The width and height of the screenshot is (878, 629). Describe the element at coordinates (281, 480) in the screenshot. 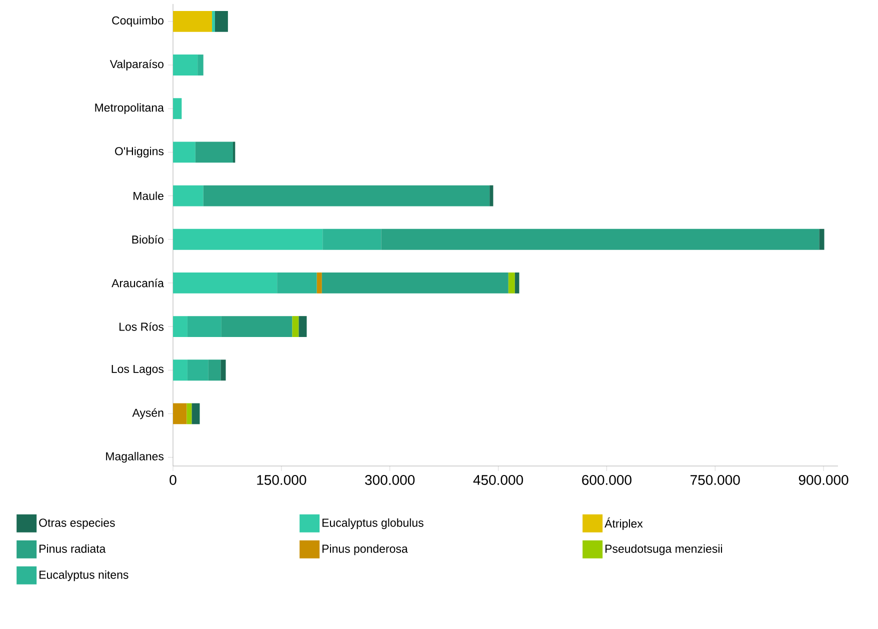

I see `x-tick-label: 150.000` at that location.